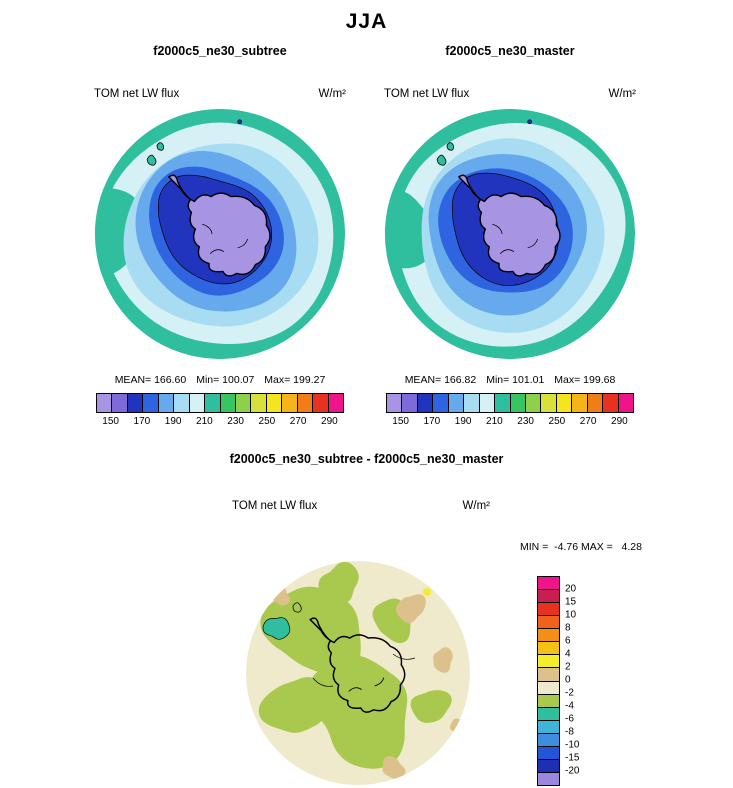  Describe the element at coordinates (220, 422) in the screenshot. I see `colorbar-ticks-subtree: 150 170 190 210 230 250 270 290` at that location.